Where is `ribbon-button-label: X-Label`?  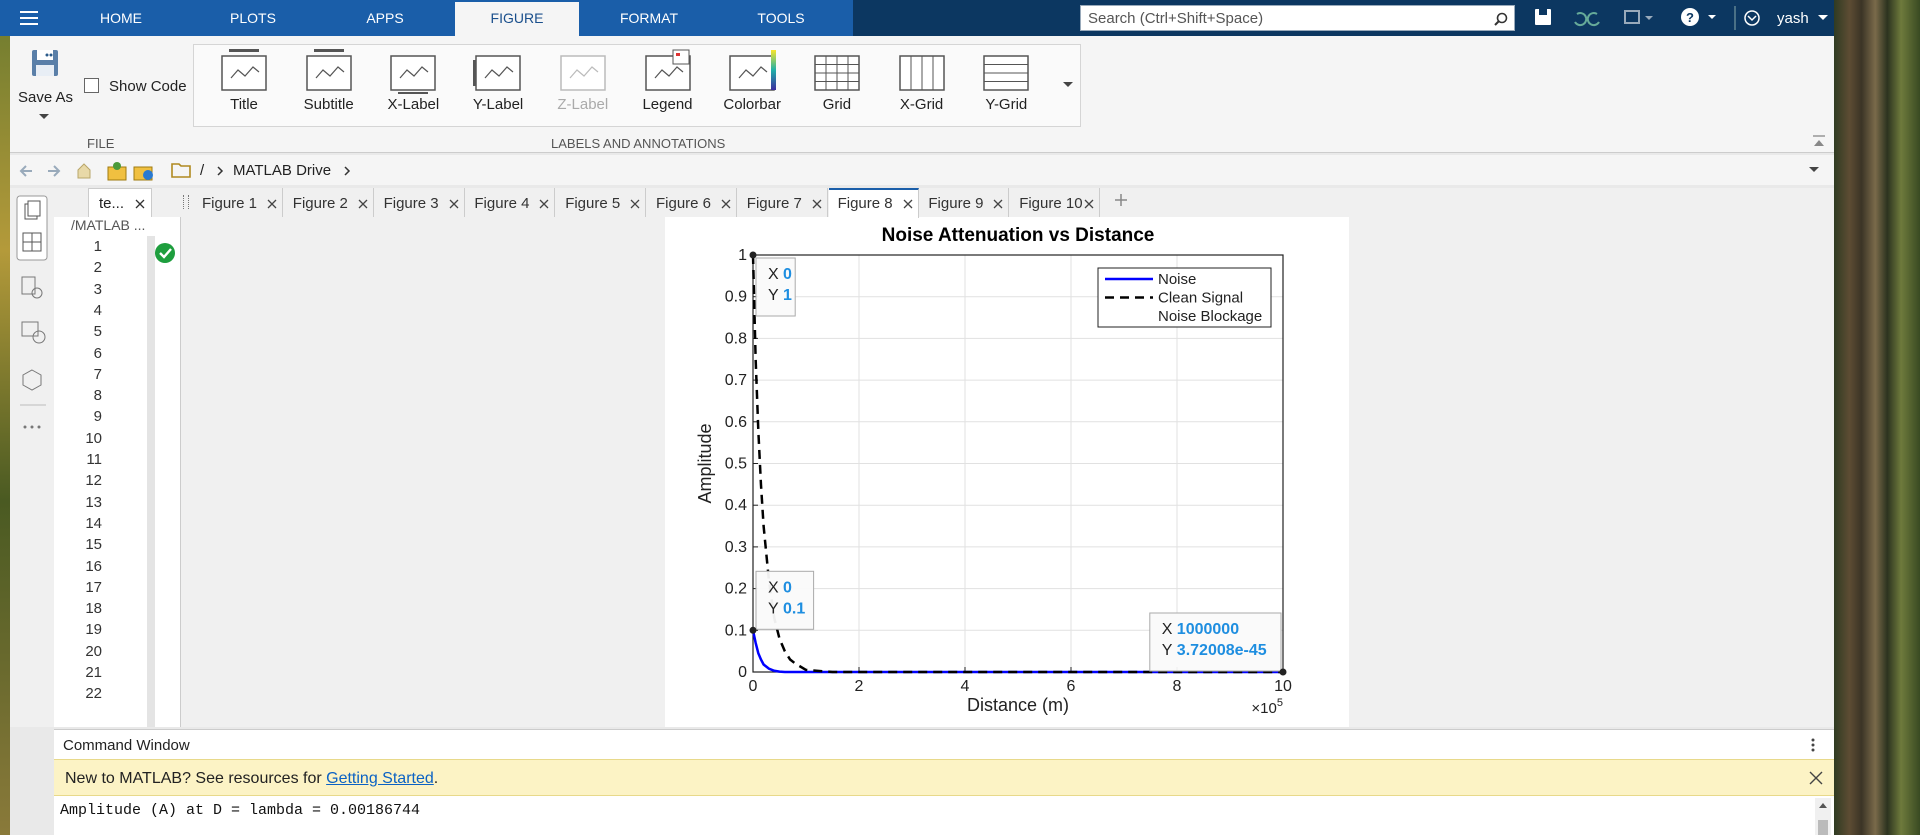
ribbon-button-label: X-Label is located at coordinates (413, 104).